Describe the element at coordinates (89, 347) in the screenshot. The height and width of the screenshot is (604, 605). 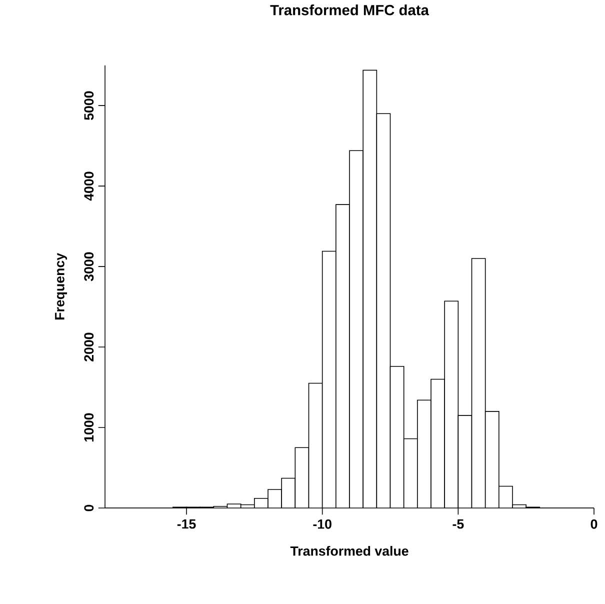
I see `y-tick-label: 2000` at that location.